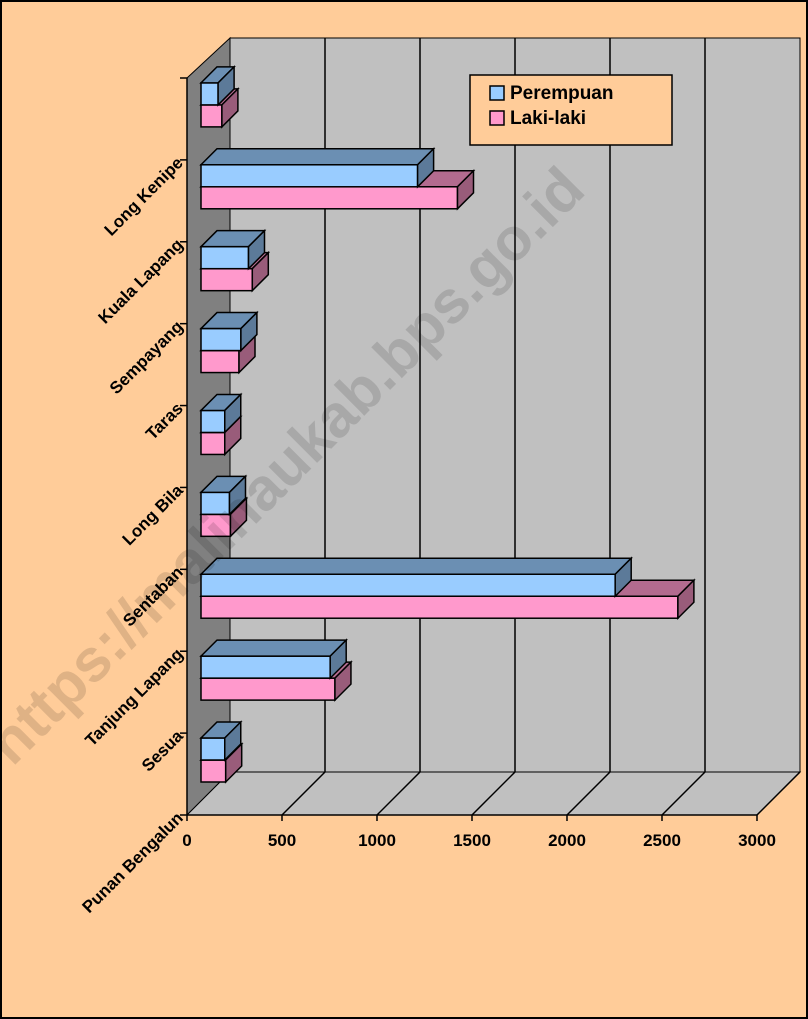 Image resolution: width=808 pixels, height=1019 pixels. I want to click on x-tick-label: 500, so click(282, 840).